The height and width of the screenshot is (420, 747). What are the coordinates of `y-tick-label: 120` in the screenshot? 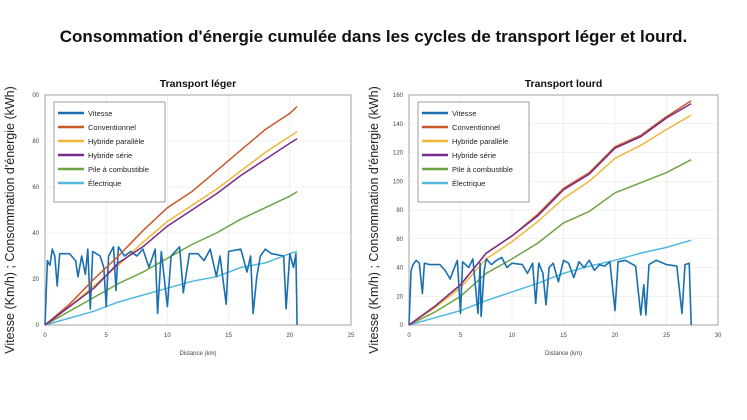 It's located at (398, 154).